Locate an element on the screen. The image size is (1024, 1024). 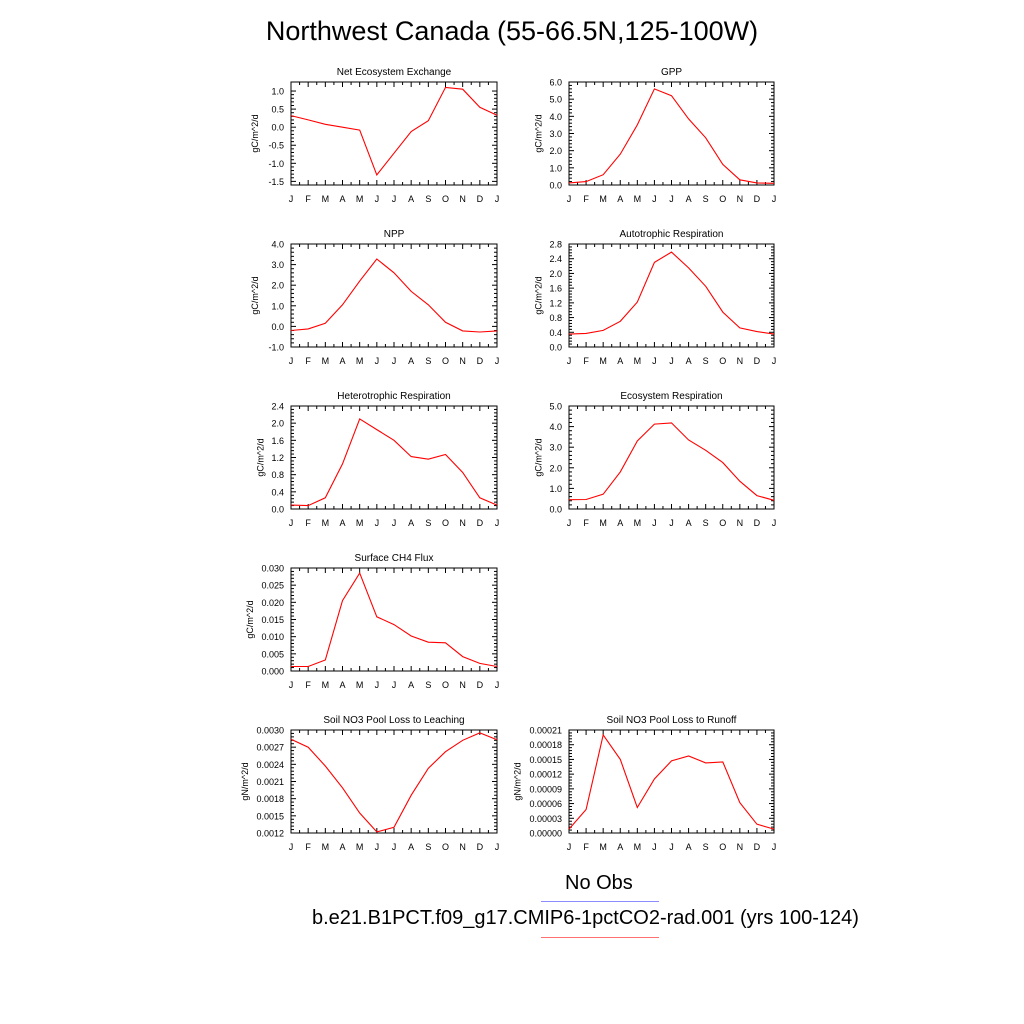
y-tick-label: 0.00015 is located at coordinates (545, 760).